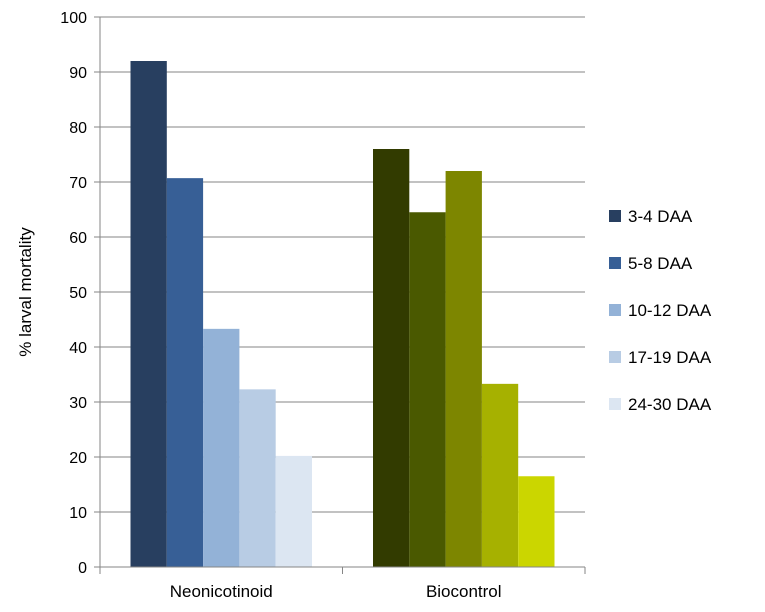  I want to click on y-tick-label: 20, so click(78, 458).